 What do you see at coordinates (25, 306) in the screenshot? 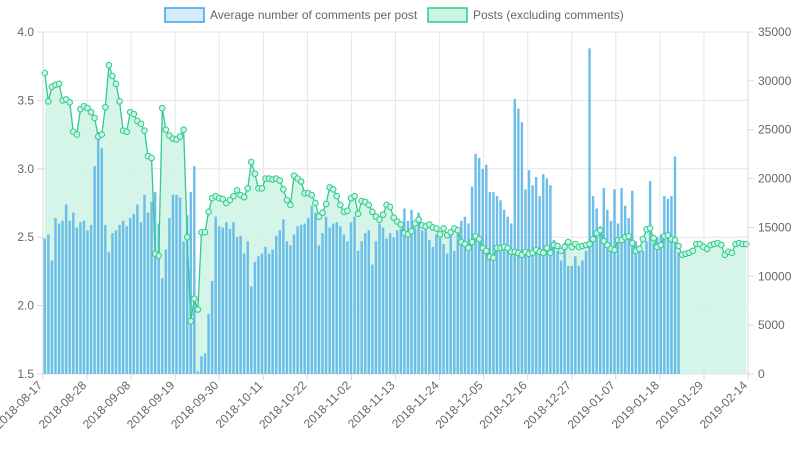
I see `left-axis-tick-label: 2.0` at bounding box center [25, 306].